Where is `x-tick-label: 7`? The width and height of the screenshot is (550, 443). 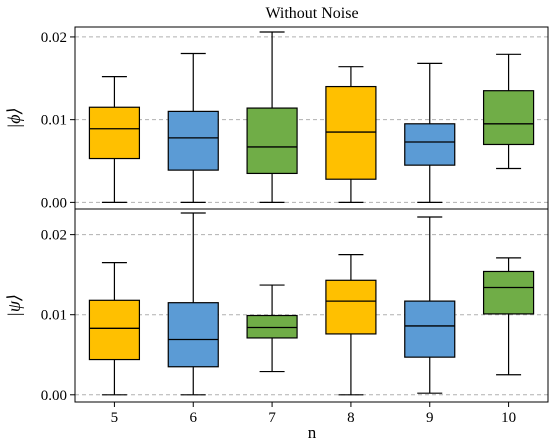
x-tick-label: 7 is located at coordinates (272, 418).